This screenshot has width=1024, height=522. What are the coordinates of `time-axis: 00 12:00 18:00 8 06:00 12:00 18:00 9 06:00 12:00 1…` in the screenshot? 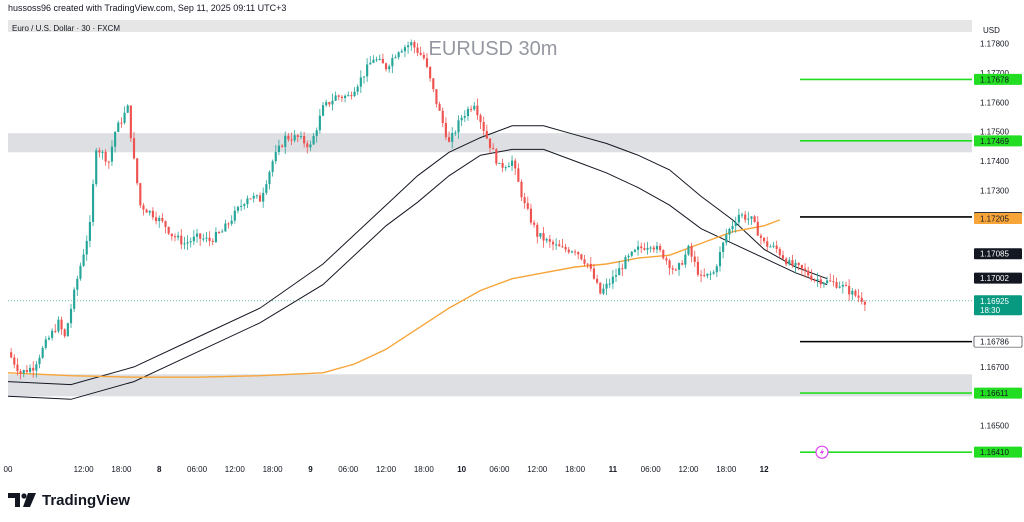 It's located at (486, 469).